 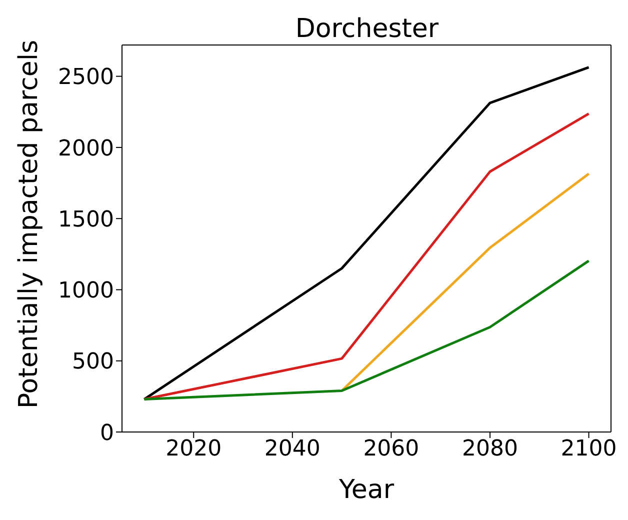 I want to click on x-tick-label: 2060, so click(x=391, y=449).